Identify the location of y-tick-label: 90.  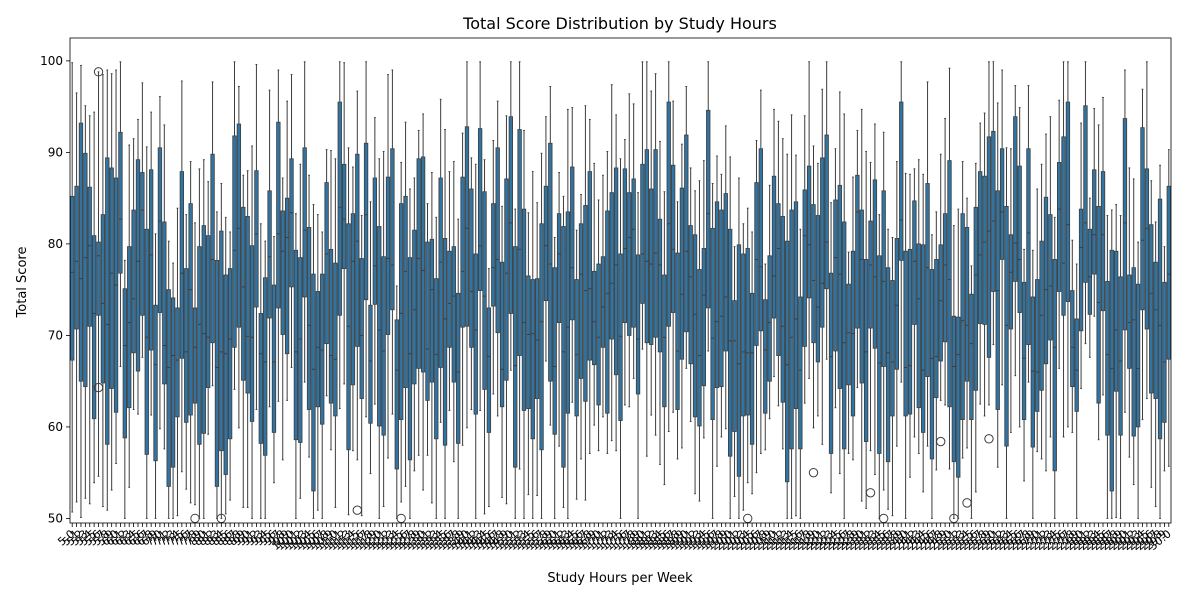
(55, 152).